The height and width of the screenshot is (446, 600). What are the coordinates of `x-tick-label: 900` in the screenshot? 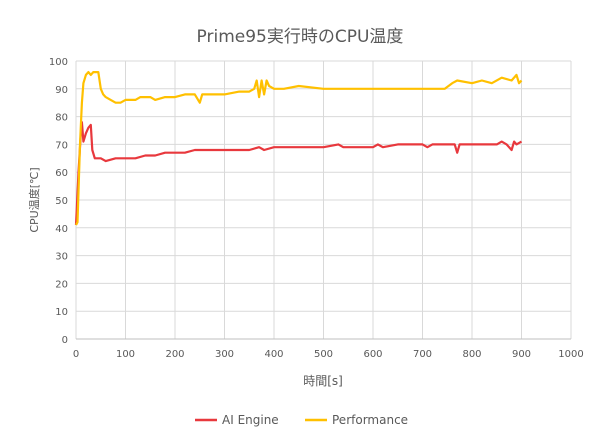 It's located at (521, 354).